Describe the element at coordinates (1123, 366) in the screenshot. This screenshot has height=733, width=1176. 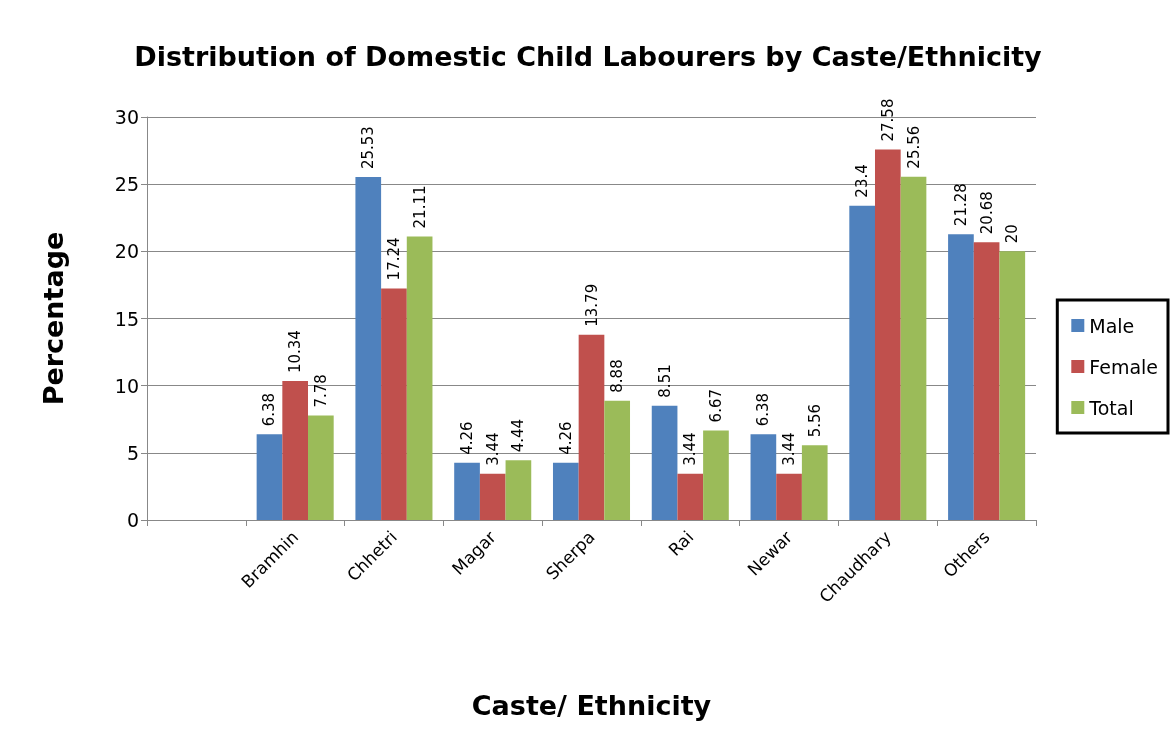
I see `legend-label: Female` at that location.